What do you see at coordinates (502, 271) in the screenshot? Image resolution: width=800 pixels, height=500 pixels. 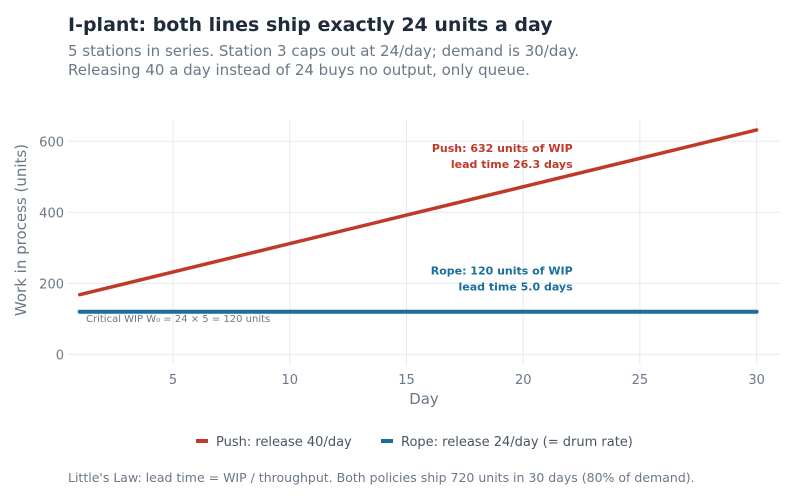 I see `annotation-wip: Rope: 120 units of WIP` at bounding box center [502, 271].